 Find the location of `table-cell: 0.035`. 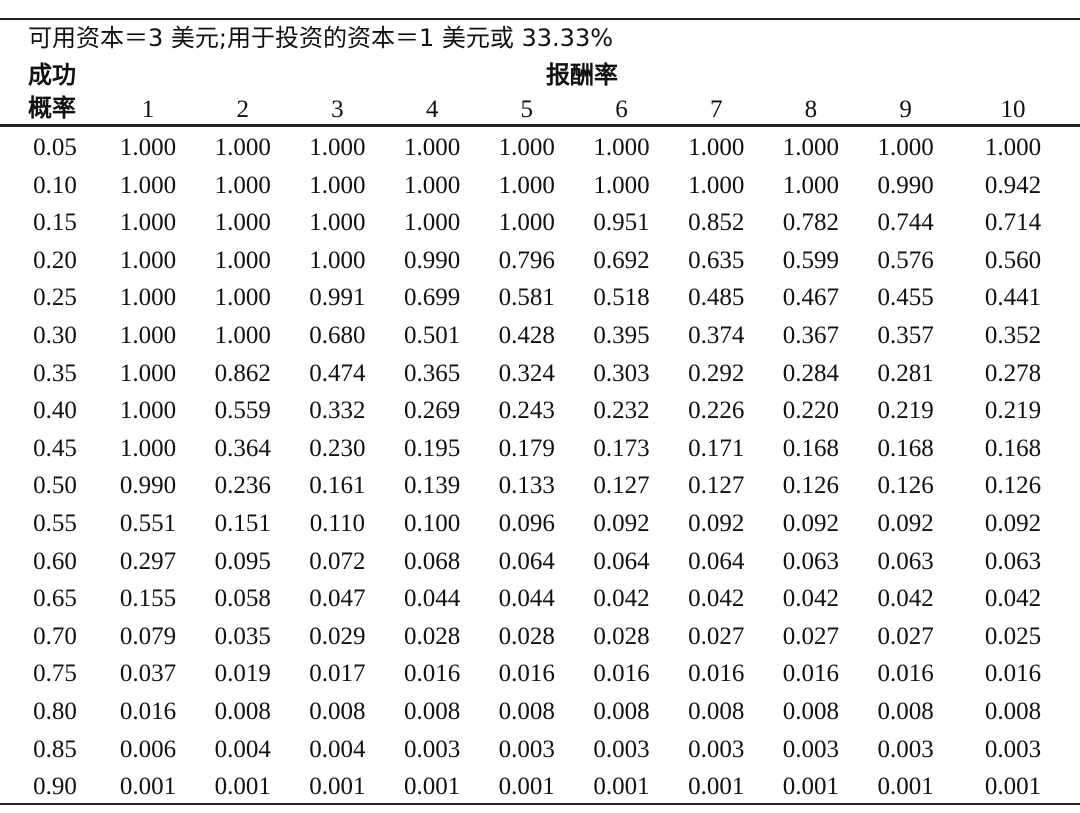

table-cell: 0.035 is located at coordinates (242, 636).